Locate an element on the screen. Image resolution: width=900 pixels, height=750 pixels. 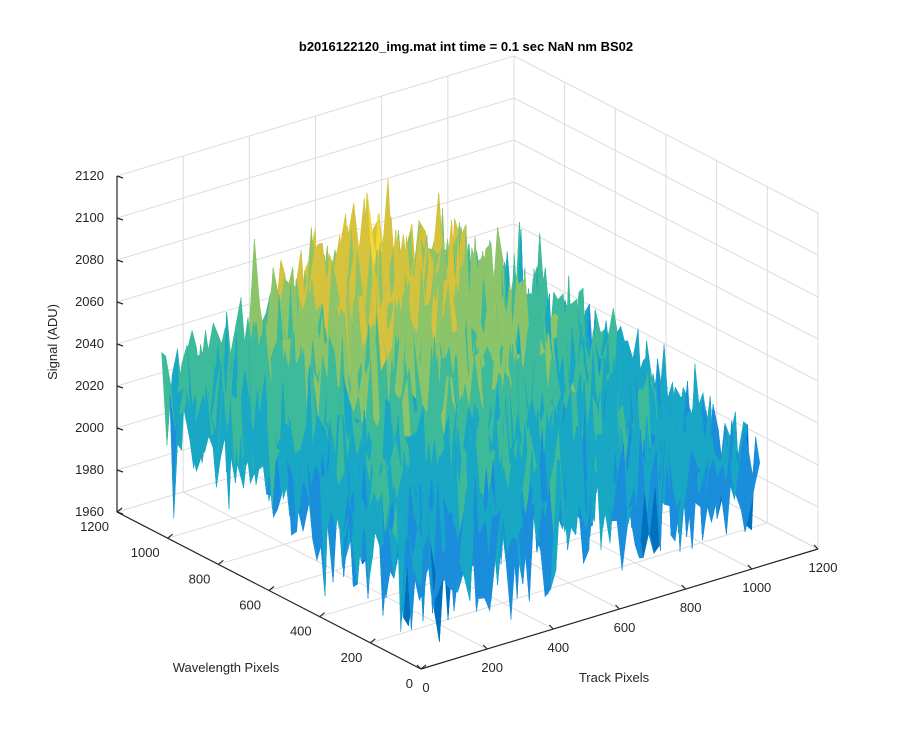
y-tick-label: 1200 is located at coordinates (94, 526).